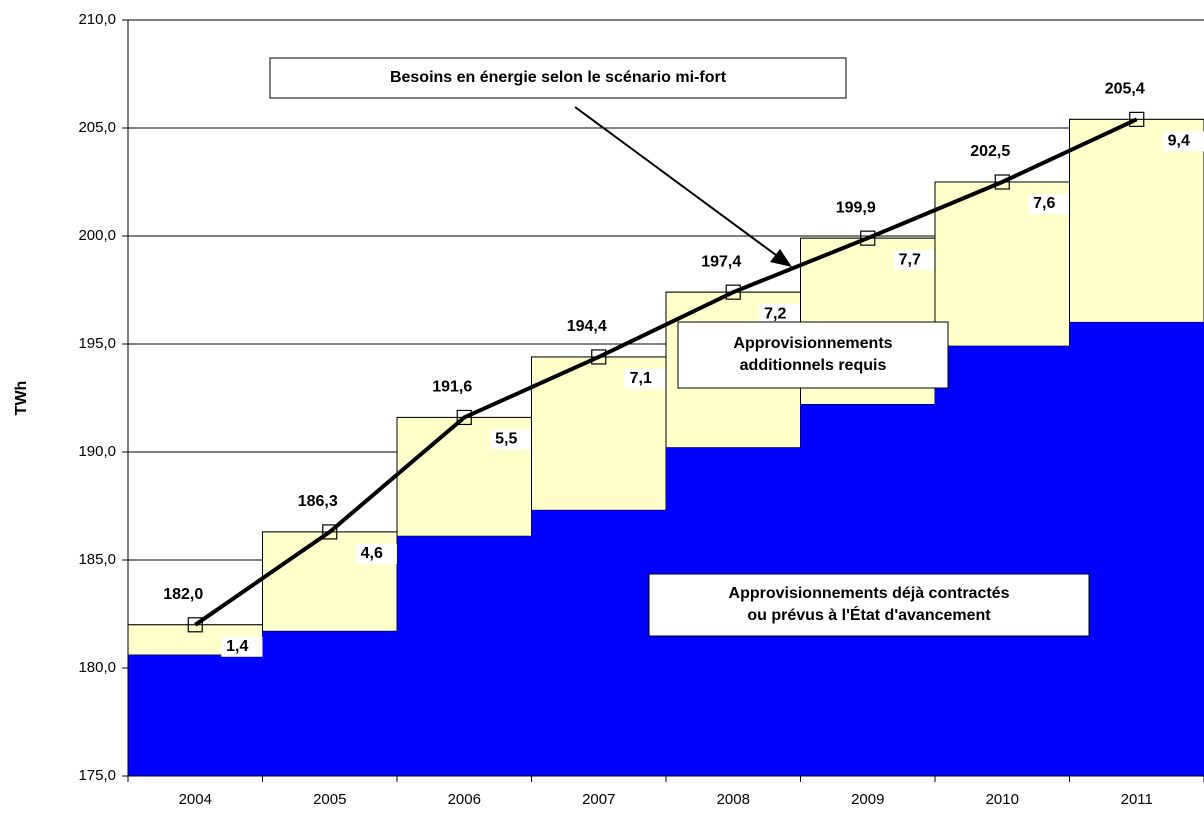  Describe the element at coordinates (97, 559) in the screenshot. I see `y-tick-label: 185,0` at that location.